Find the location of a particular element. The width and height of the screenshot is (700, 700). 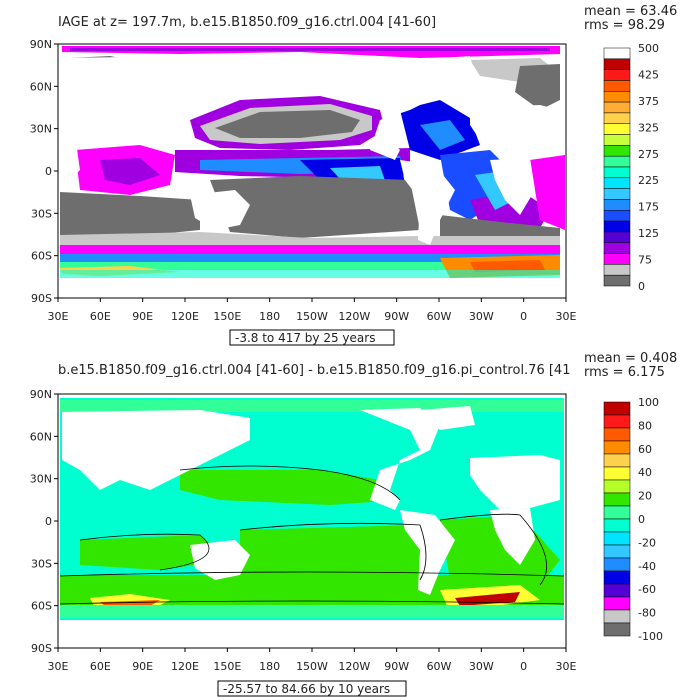

colorbar-label: 125 is located at coordinates (648, 233).